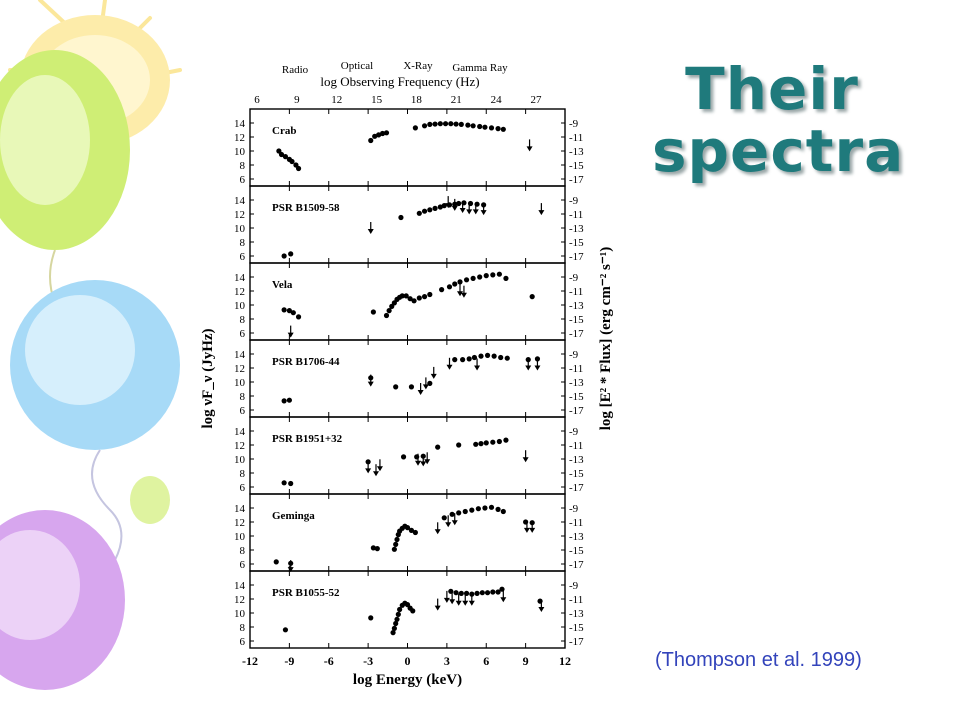 The height and width of the screenshot is (720, 960). I want to click on x-tick-label: 6, so click(486, 661).